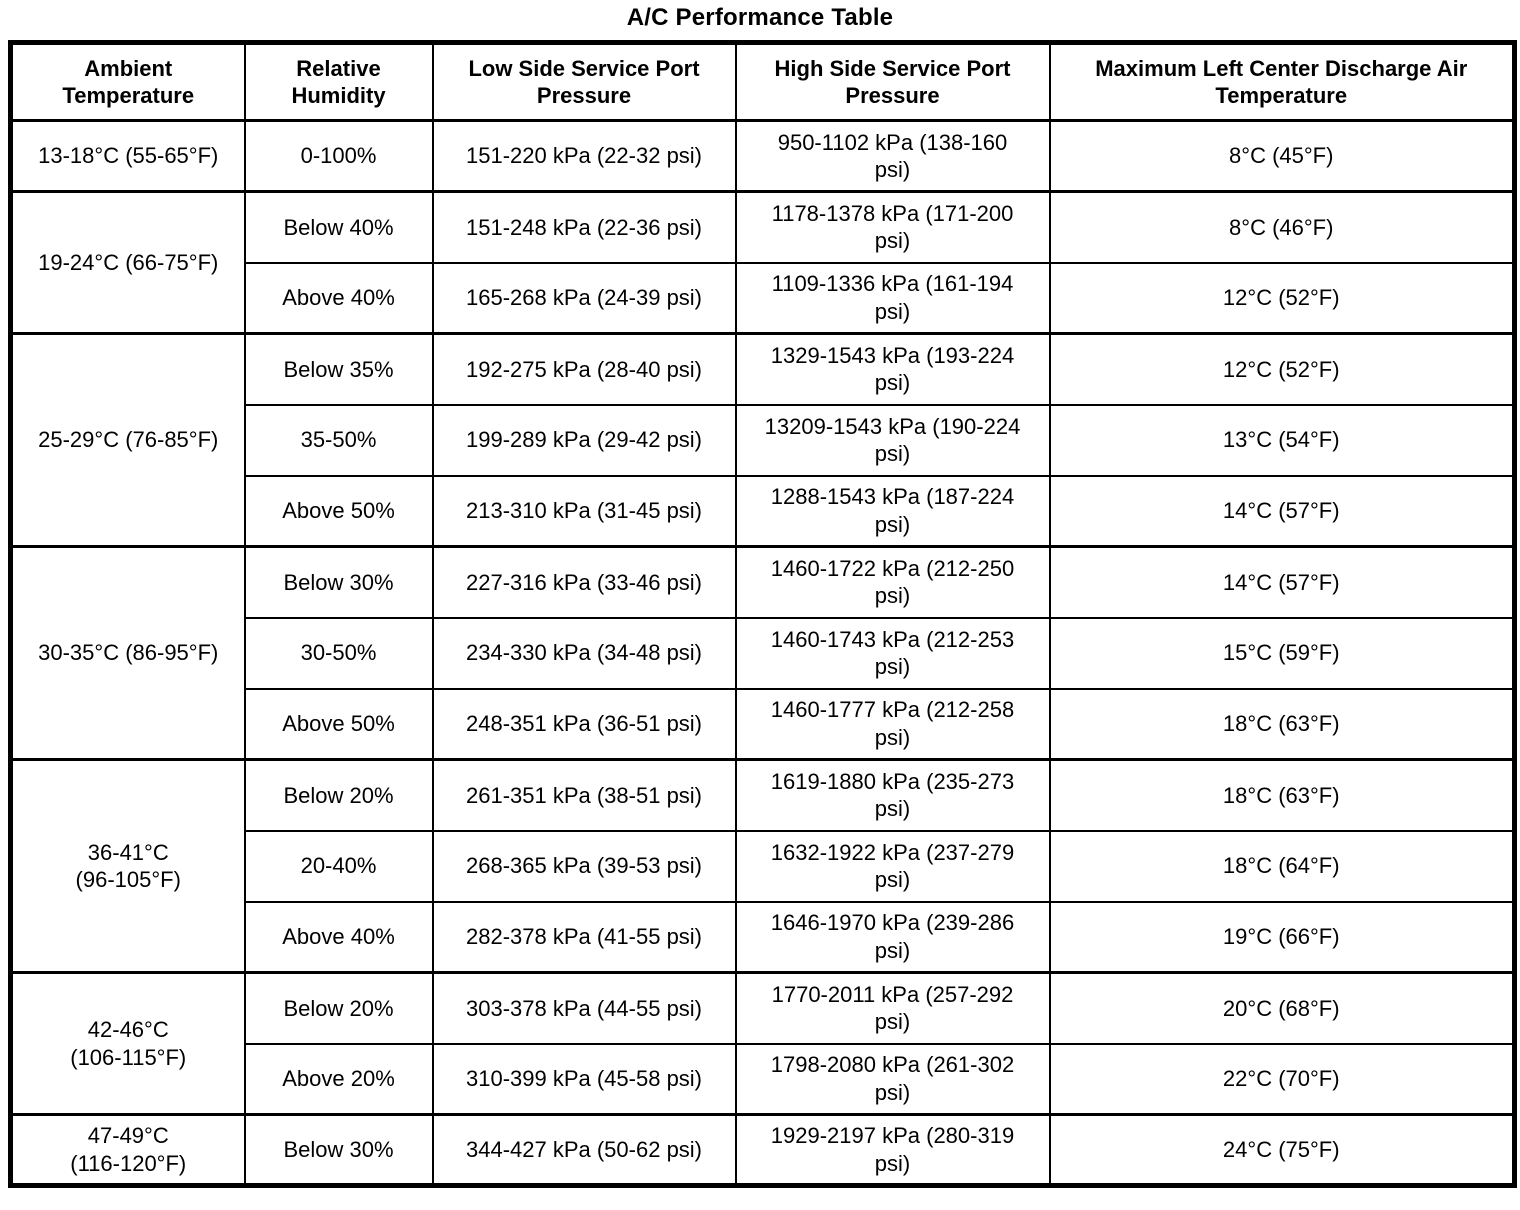  What do you see at coordinates (338, 1079) in the screenshot?
I see `relative-humidity-cell: Above 20%` at bounding box center [338, 1079].